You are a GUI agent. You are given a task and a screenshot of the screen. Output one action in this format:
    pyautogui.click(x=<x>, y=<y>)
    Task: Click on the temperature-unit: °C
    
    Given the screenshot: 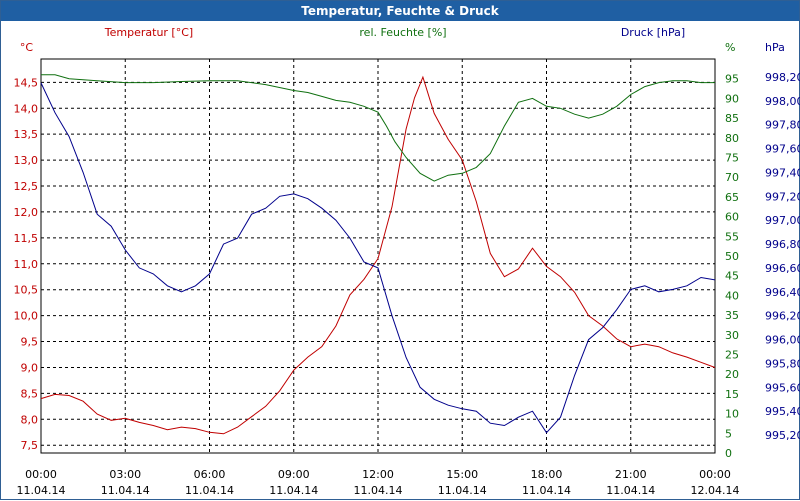 What is the action you would take?
    pyautogui.click(x=27, y=47)
    